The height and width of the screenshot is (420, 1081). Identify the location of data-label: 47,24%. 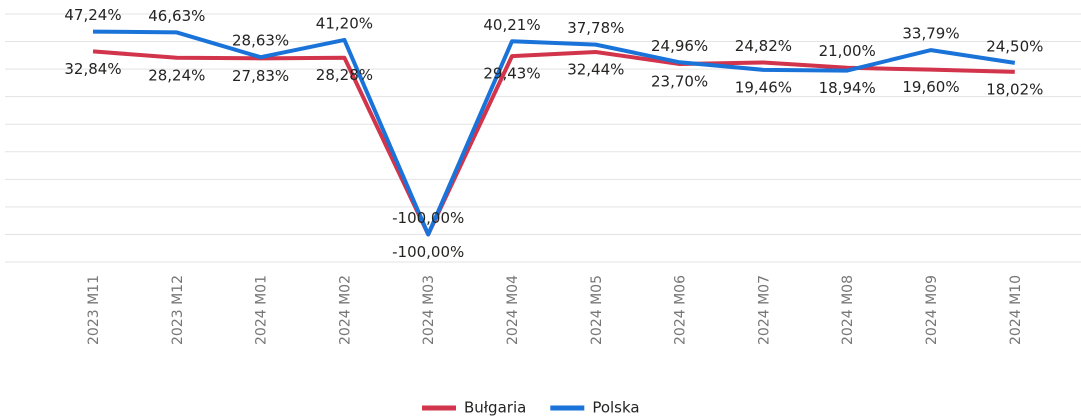
(92, 15).